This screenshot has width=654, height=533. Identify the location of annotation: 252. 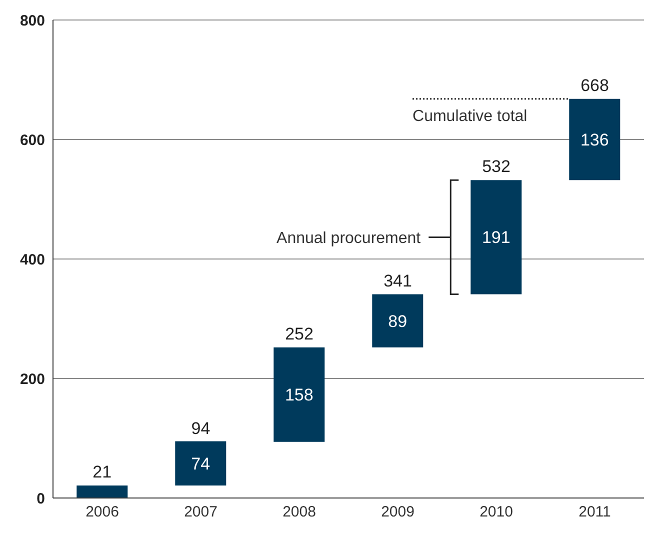
(299, 334).